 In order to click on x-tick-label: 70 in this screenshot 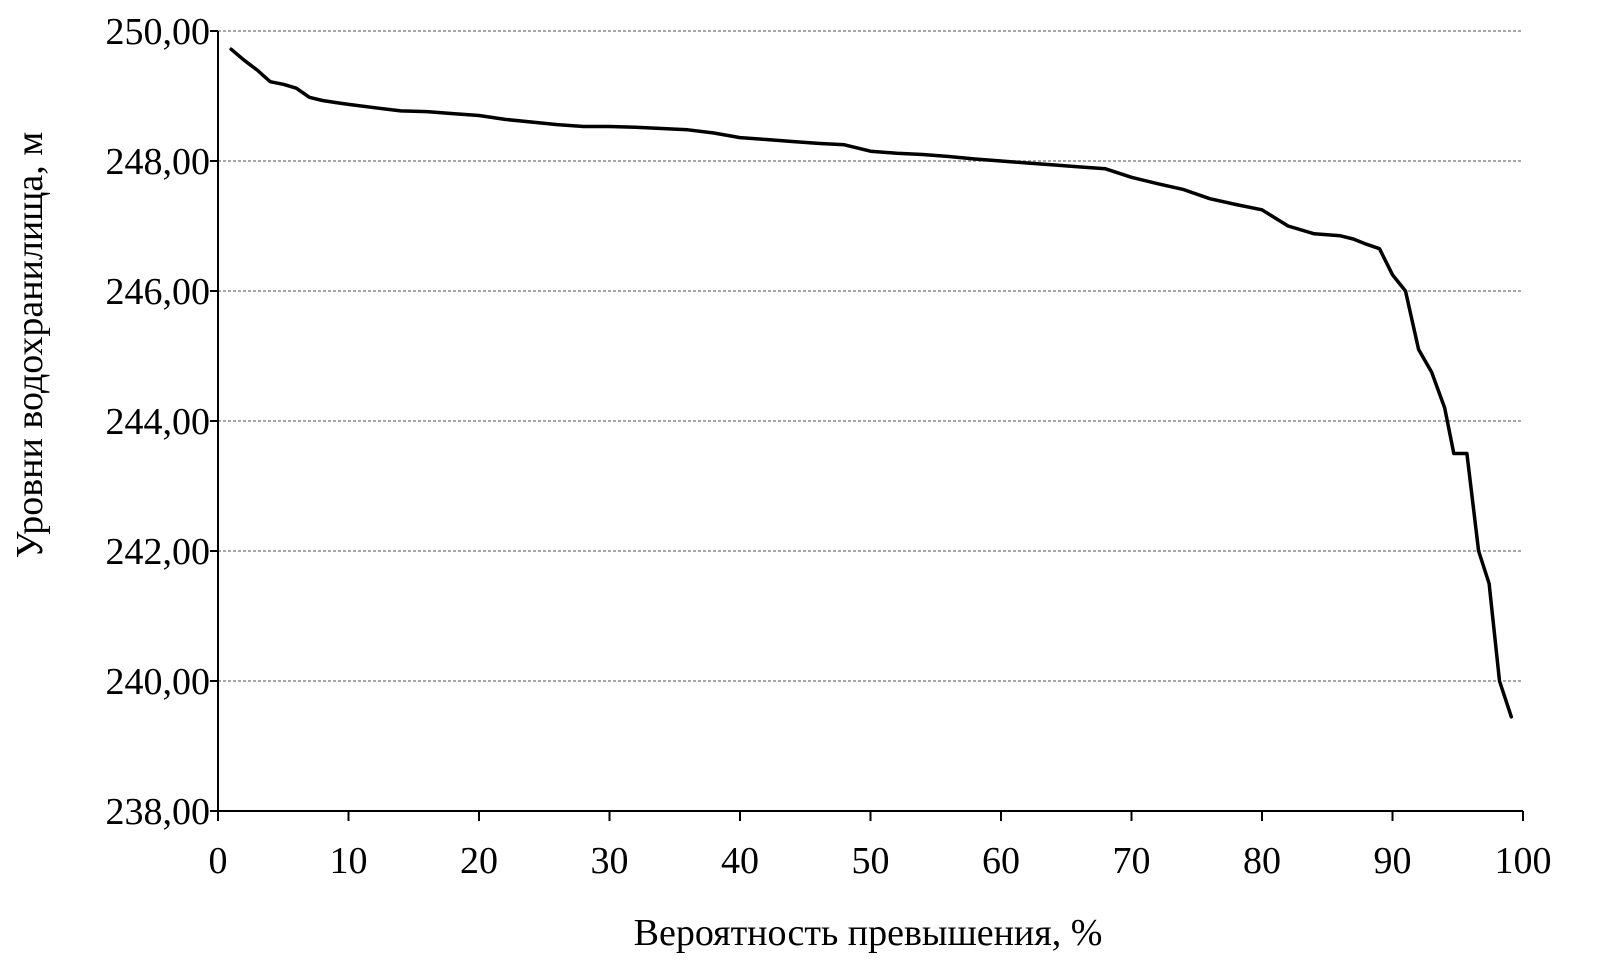, I will do `click(1132, 861)`.